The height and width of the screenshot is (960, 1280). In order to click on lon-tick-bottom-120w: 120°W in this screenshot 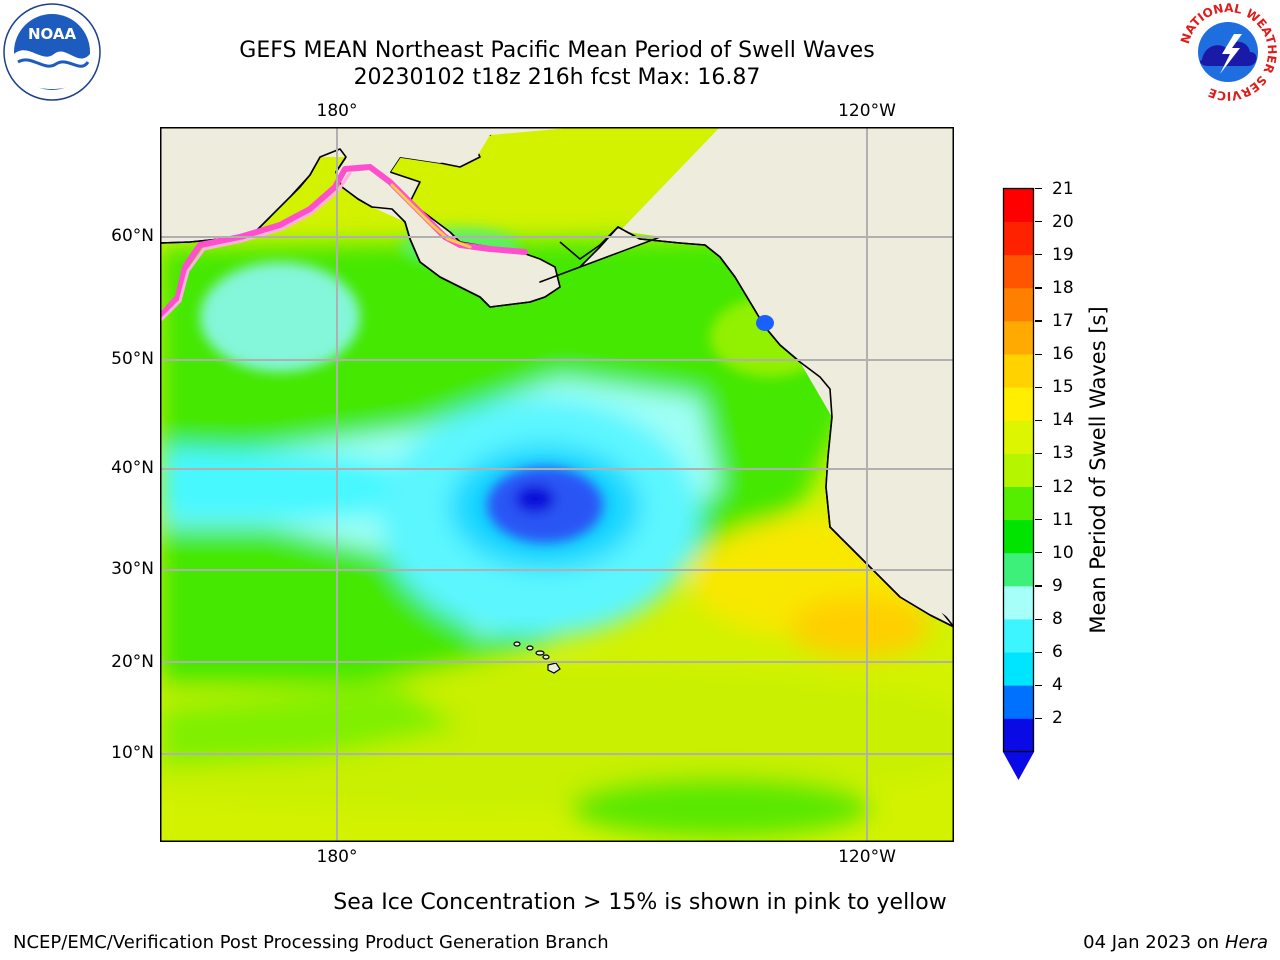, I will do `click(867, 857)`.